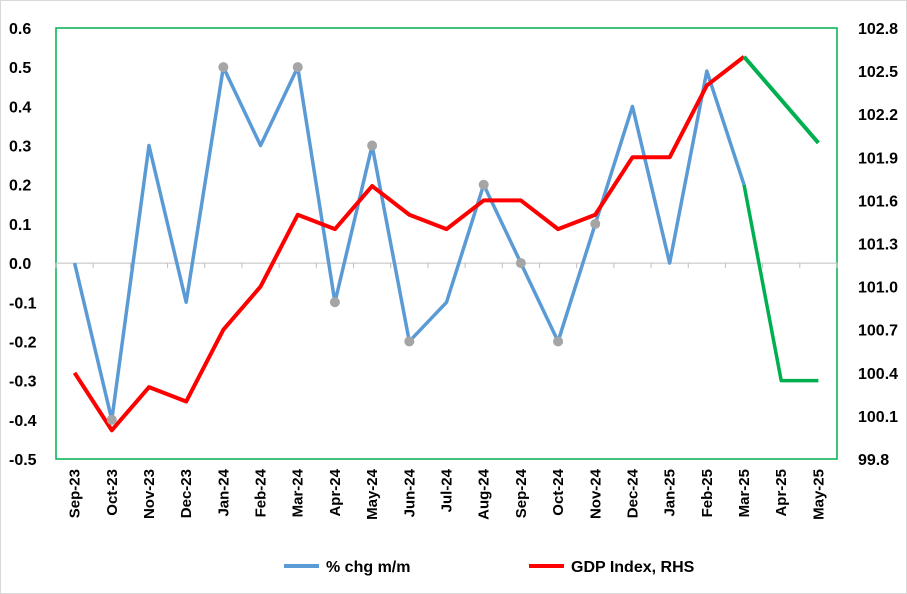 This screenshot has width=907, height=594. I want to click on x-tick-label: Jan-25, so click(670, 493).